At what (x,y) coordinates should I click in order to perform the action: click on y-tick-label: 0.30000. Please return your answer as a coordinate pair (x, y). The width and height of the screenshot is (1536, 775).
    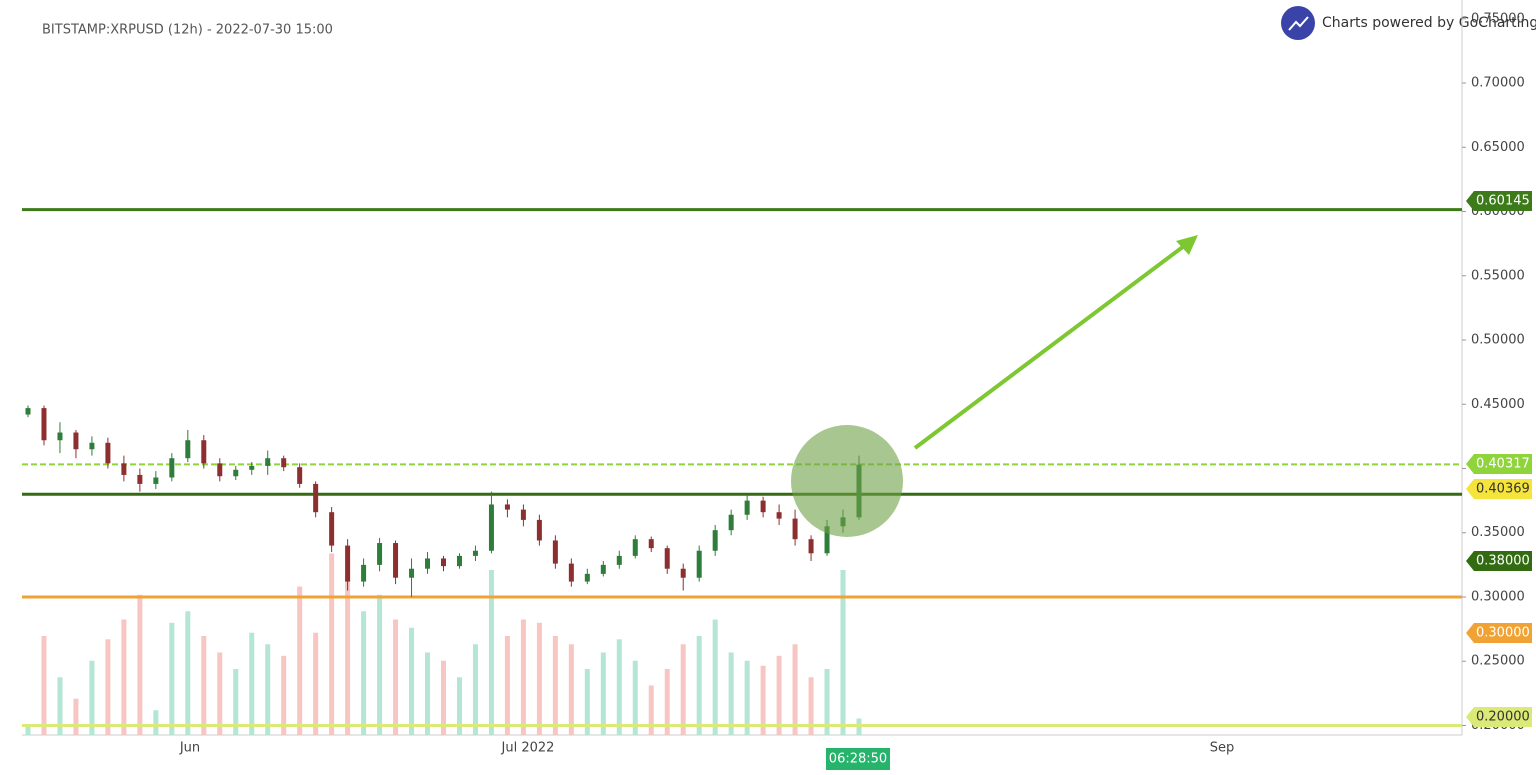
    Looking at the image, I should click on (1498, 596).